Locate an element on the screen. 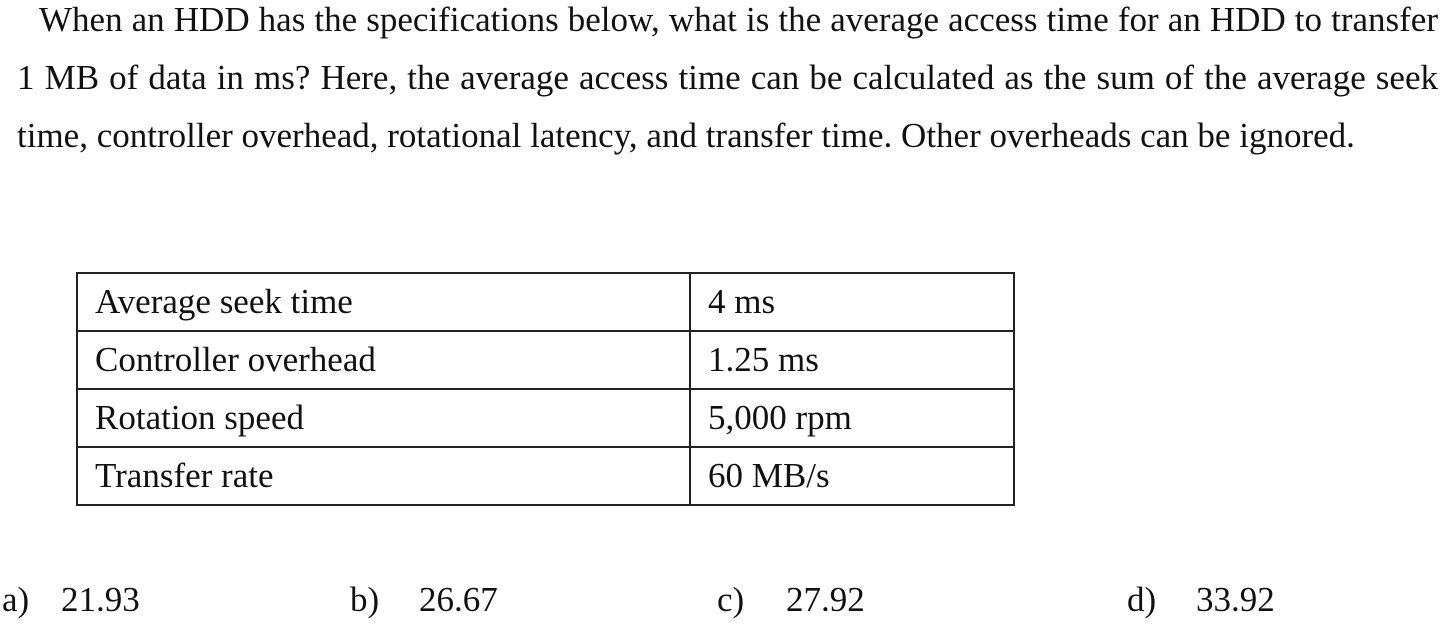  answer-options: a) 21.93 b) 26.67 c) 27.92 d) 33.92 is located at coordinates (727, 603).